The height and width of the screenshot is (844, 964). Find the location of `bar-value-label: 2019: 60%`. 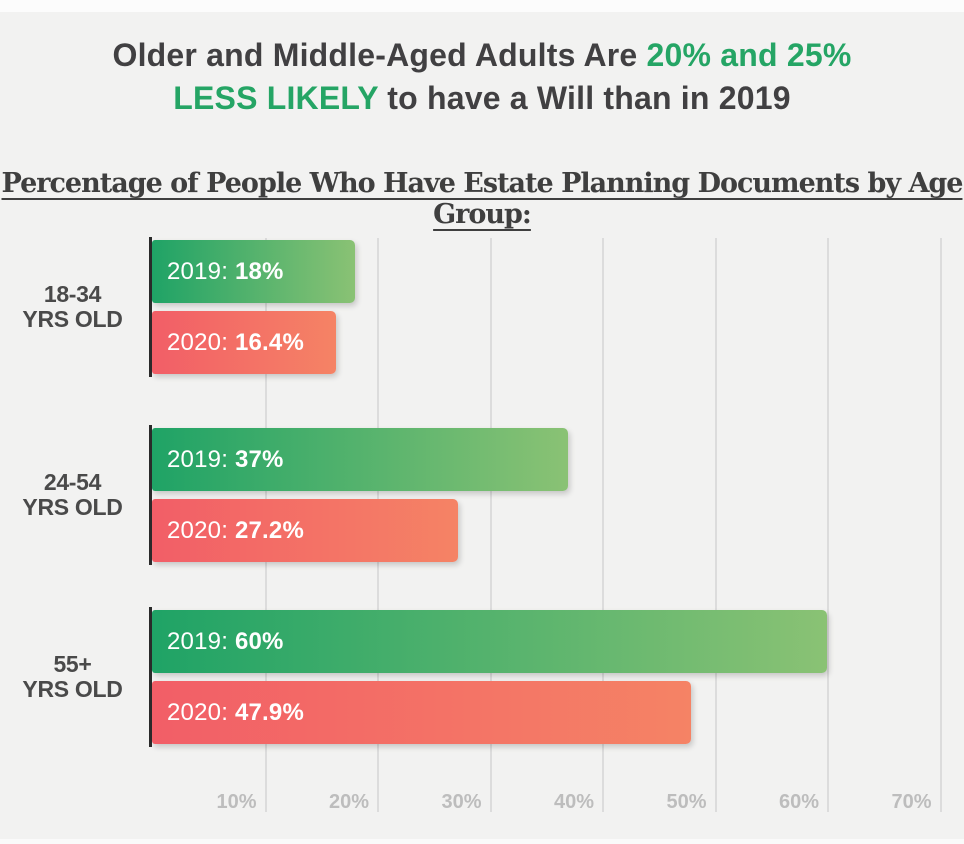

bar-value-label: 2019: 60% is located at coordinates (225, 641).